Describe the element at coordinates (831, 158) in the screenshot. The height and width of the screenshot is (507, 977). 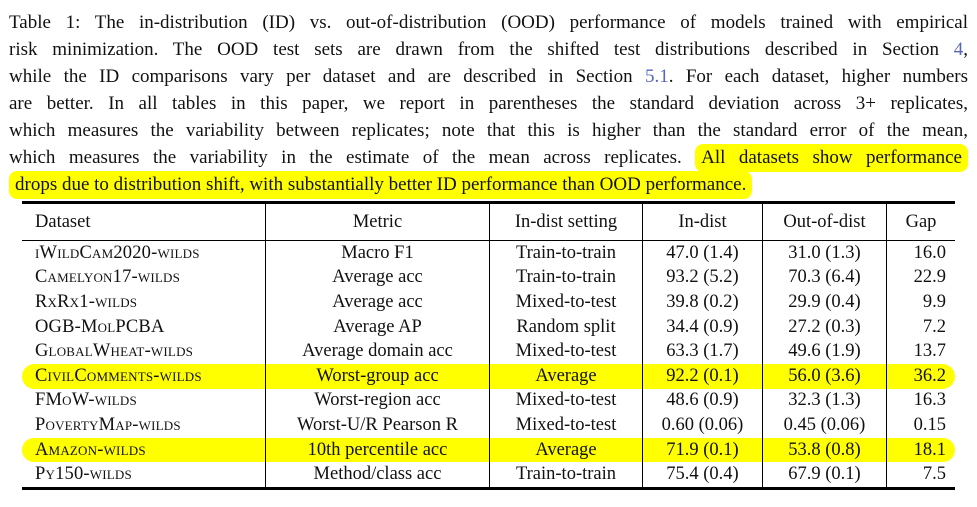
I see `caption-highlighted-text: All datasets show performance` at that location.